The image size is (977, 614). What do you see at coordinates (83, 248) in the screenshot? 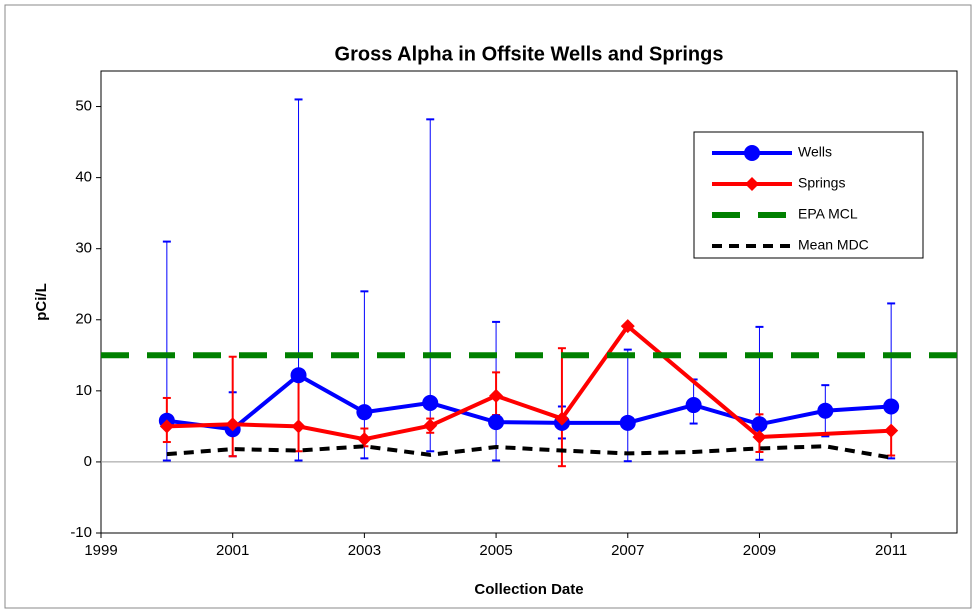
I see `y-tick-label: 30` at bounding box center [83, 248].